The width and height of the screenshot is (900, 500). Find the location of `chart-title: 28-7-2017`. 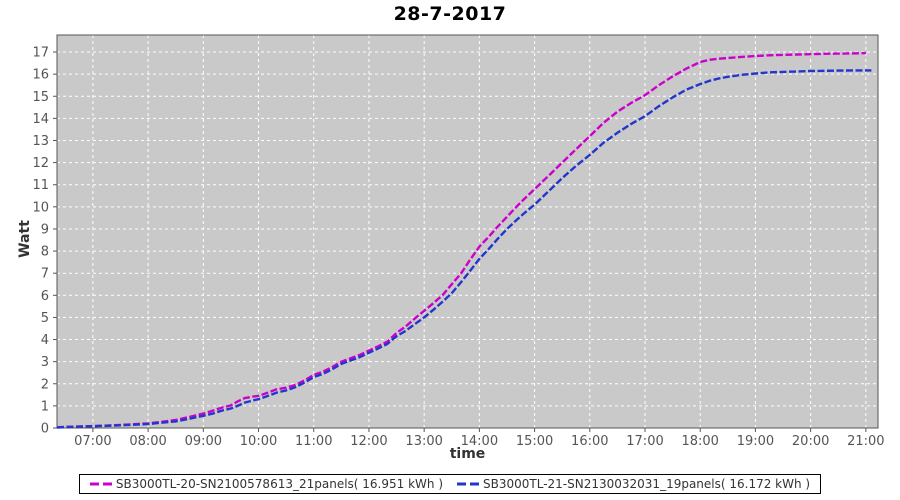

chart-title: 28-7-2017 is located at coordinates (450, 14).